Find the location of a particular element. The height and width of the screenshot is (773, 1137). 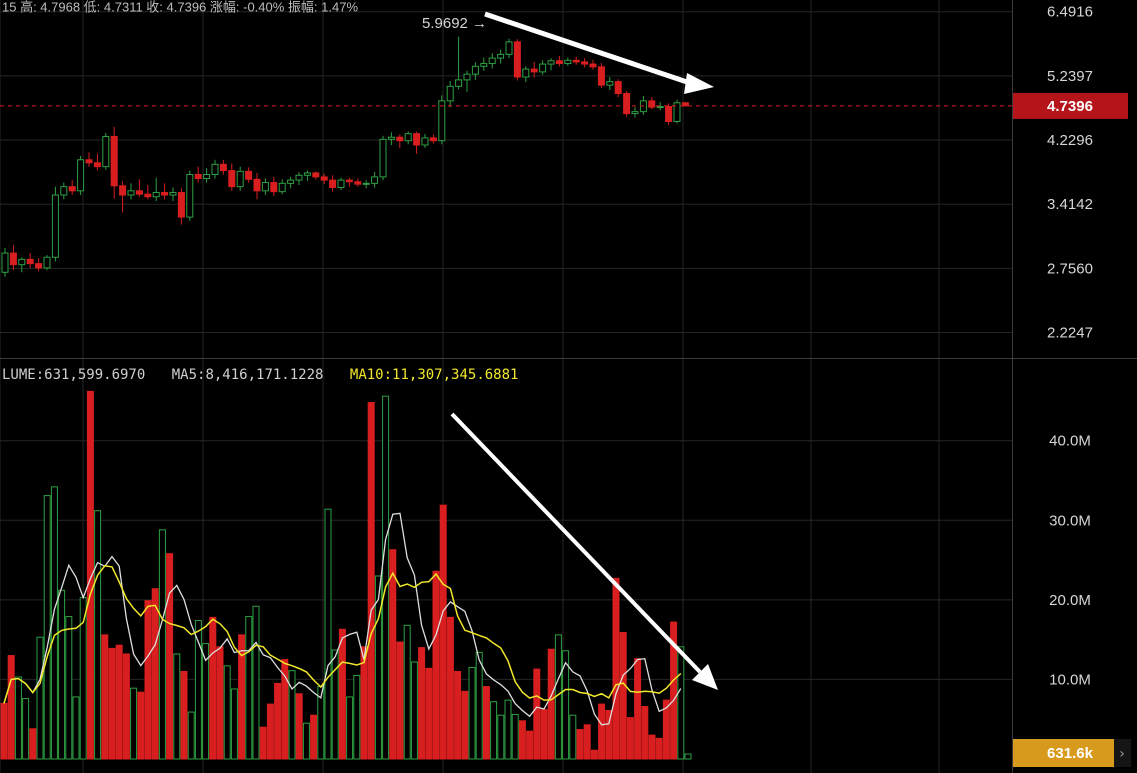

ma10-line is located at coordinates (342, 634).